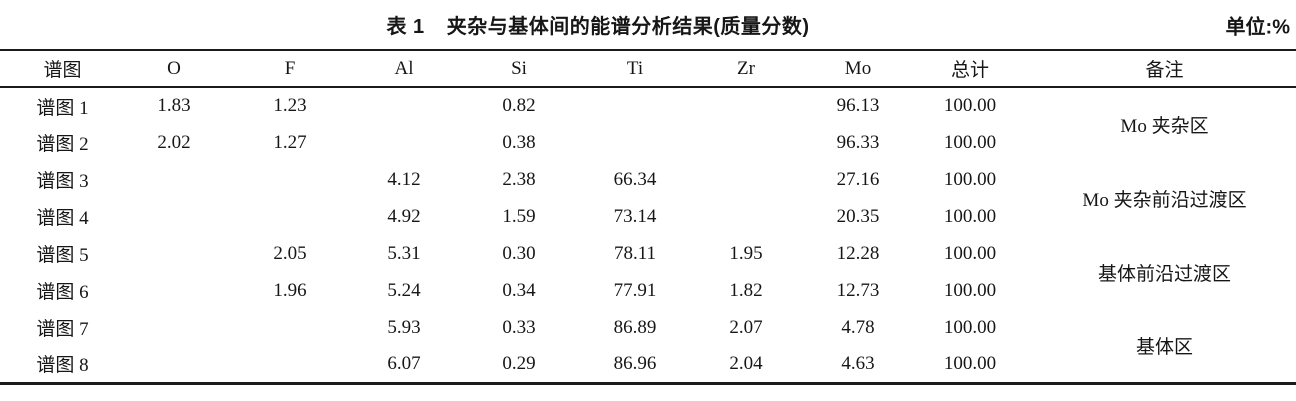 This screenshot has width=1296, height=401. I want to click on col-header-spectrum: 谱图, so click(62, 69).